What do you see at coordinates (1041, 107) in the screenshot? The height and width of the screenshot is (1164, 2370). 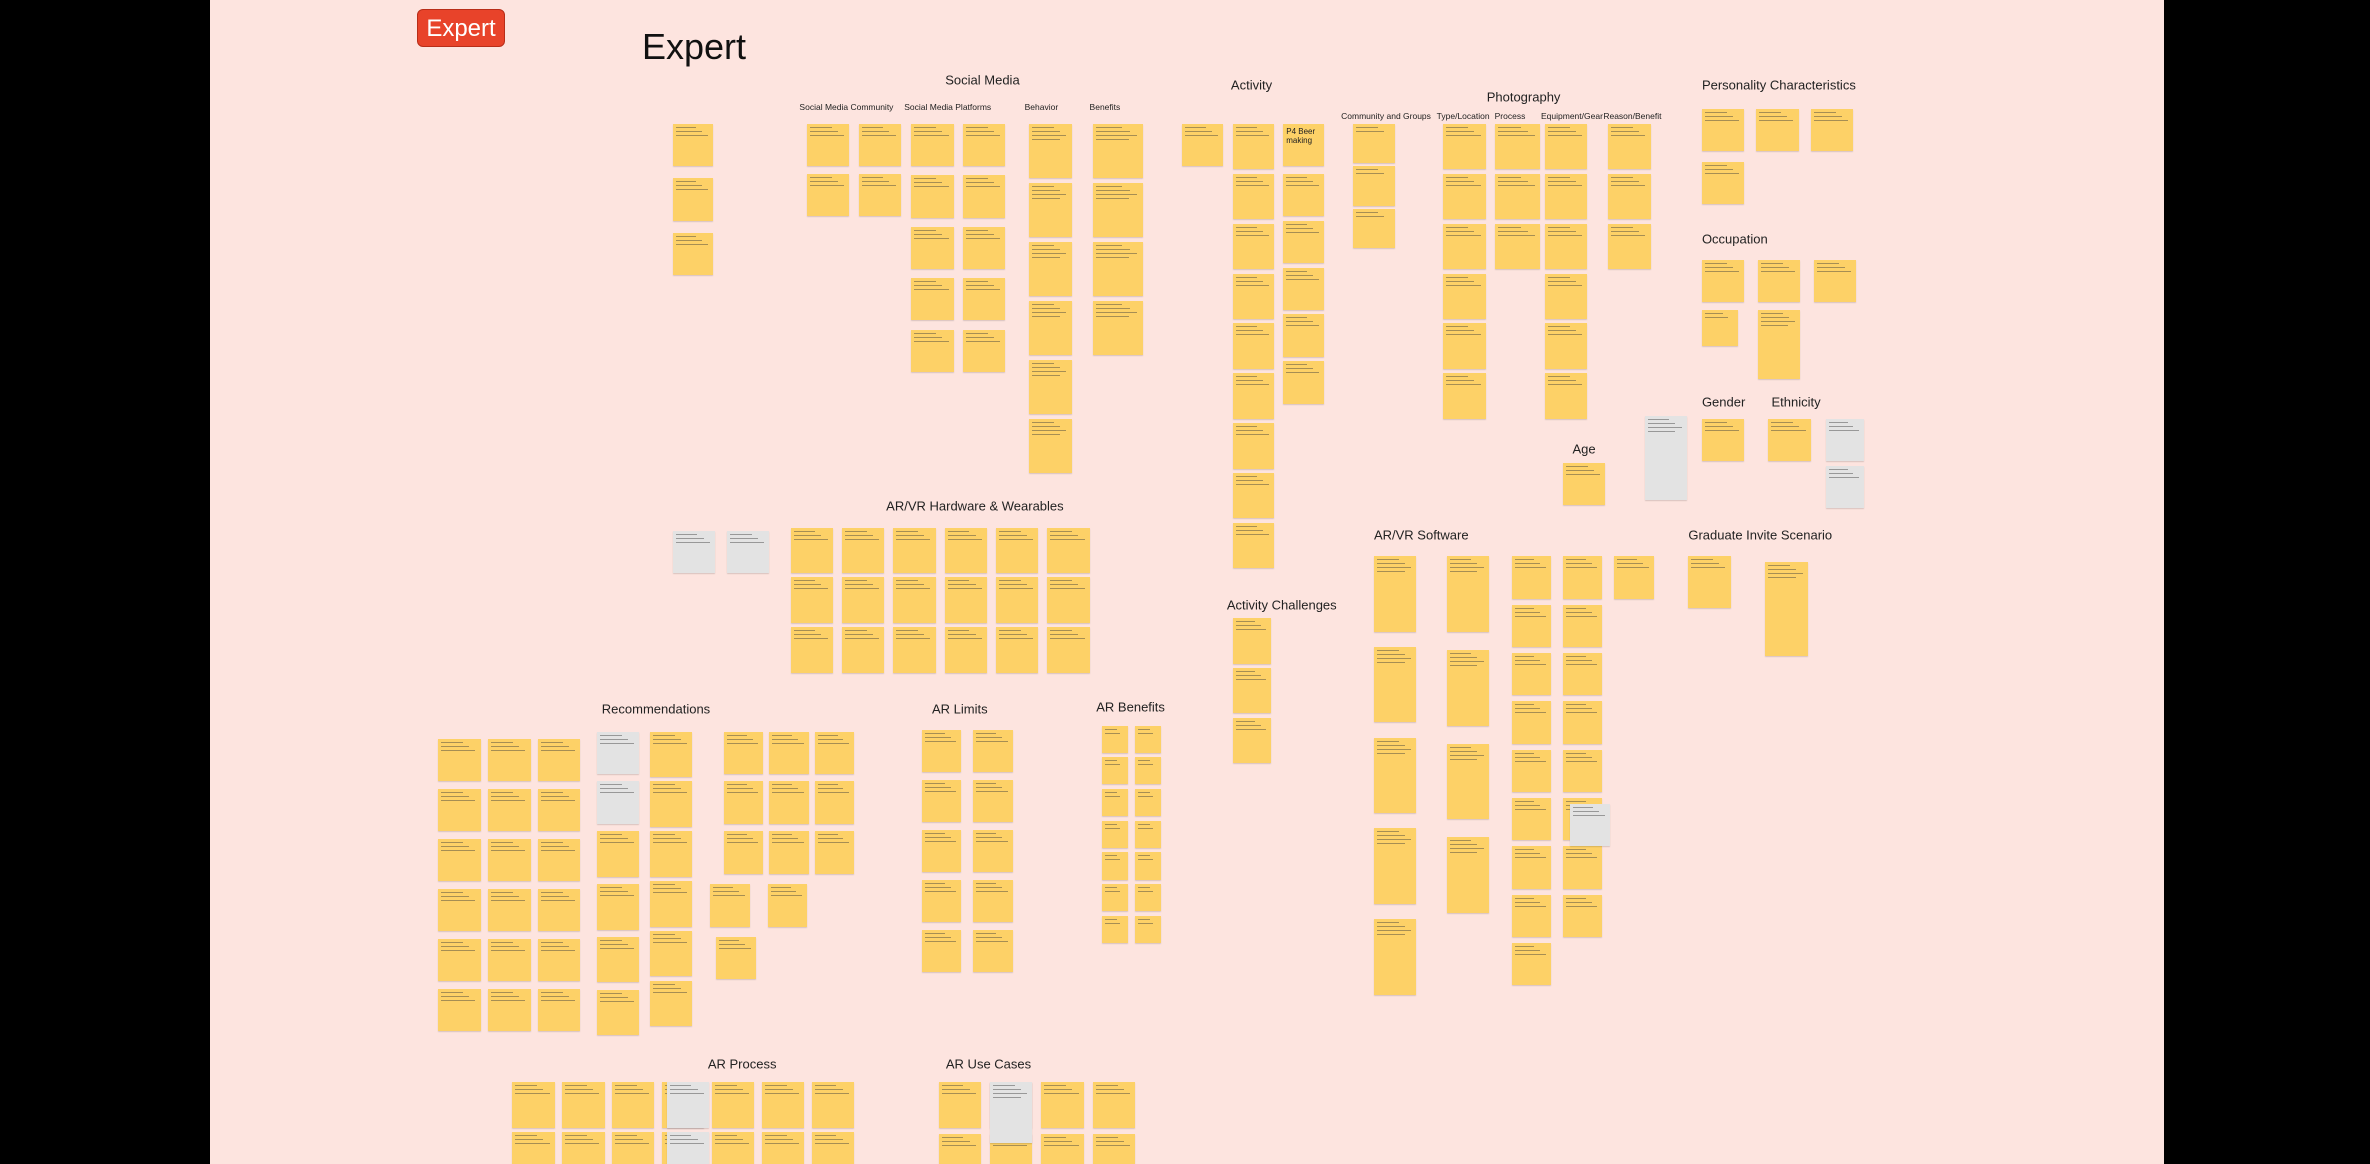 I see `subheading: Behavior` at bounding box center [1041, 107].